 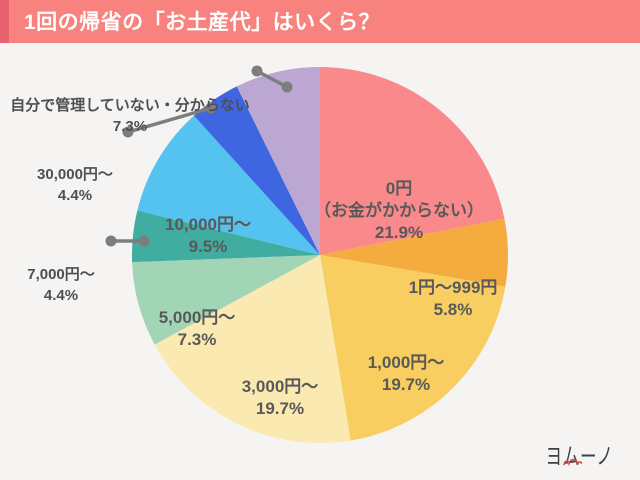 What do you see at coordinates (4, 21) in the screenshot?
I see `title-bar-accent` at bounding box center [4, 21].